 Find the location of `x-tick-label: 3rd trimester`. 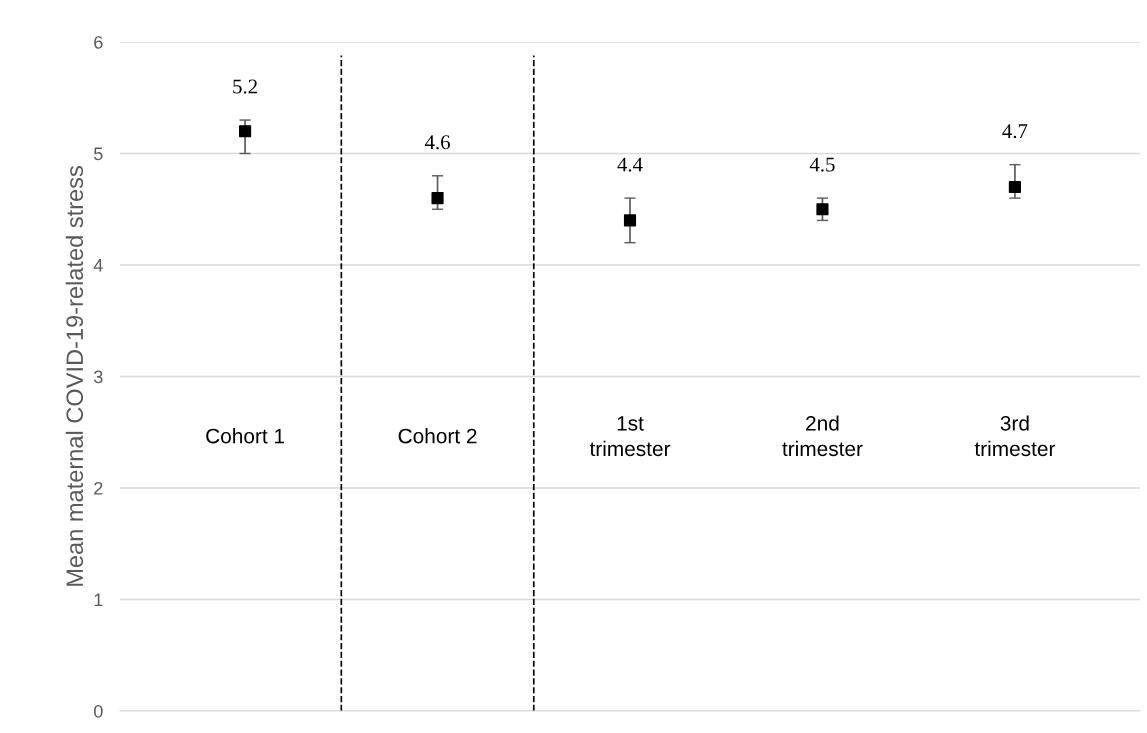

x-tick-label: 3rd trimester is located at coordinates (1015, 436).